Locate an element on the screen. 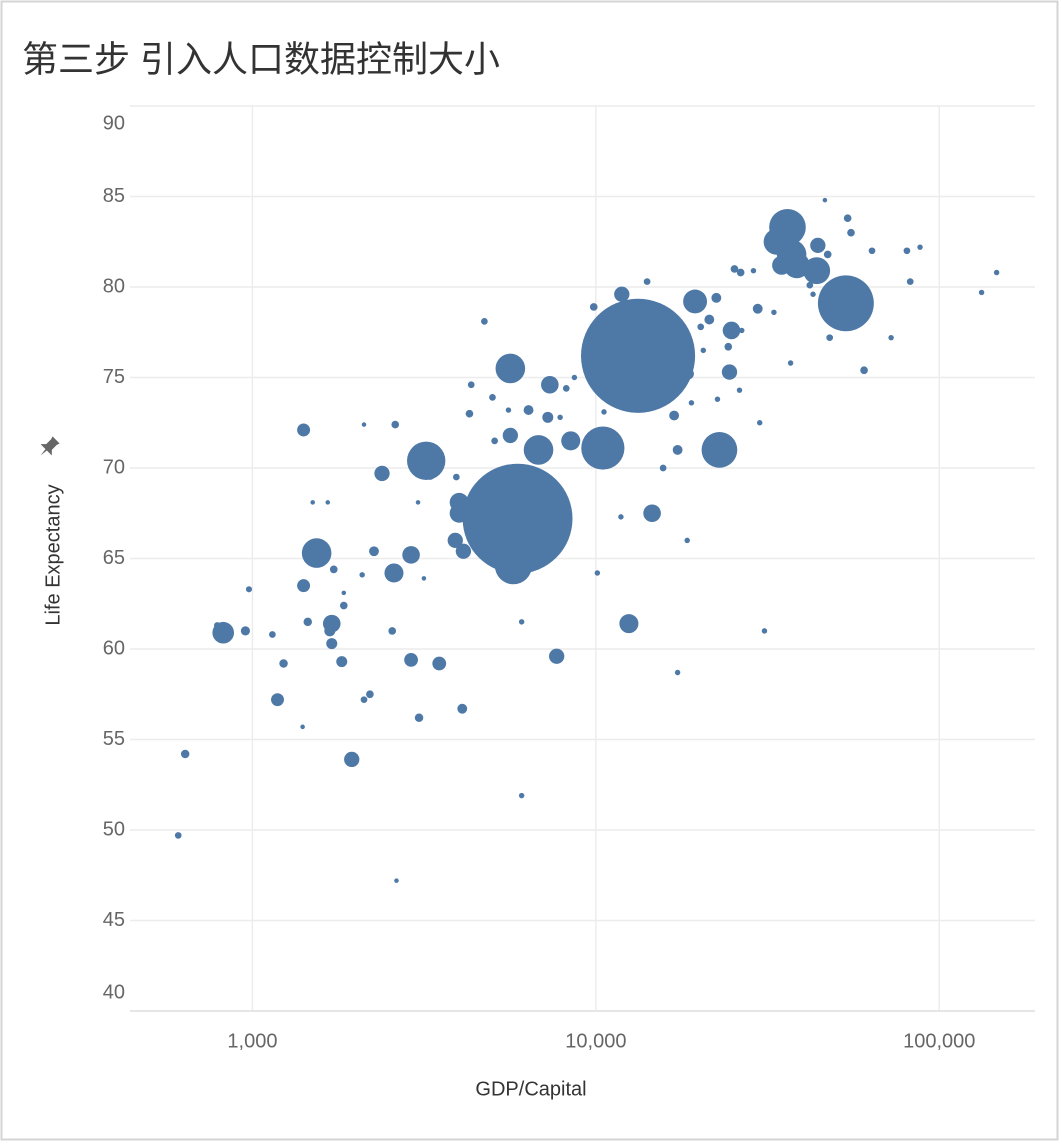 The height and width of the screenshot is (1146, 1062). y-tick-label: 55 is located at coordinates (114, 739).